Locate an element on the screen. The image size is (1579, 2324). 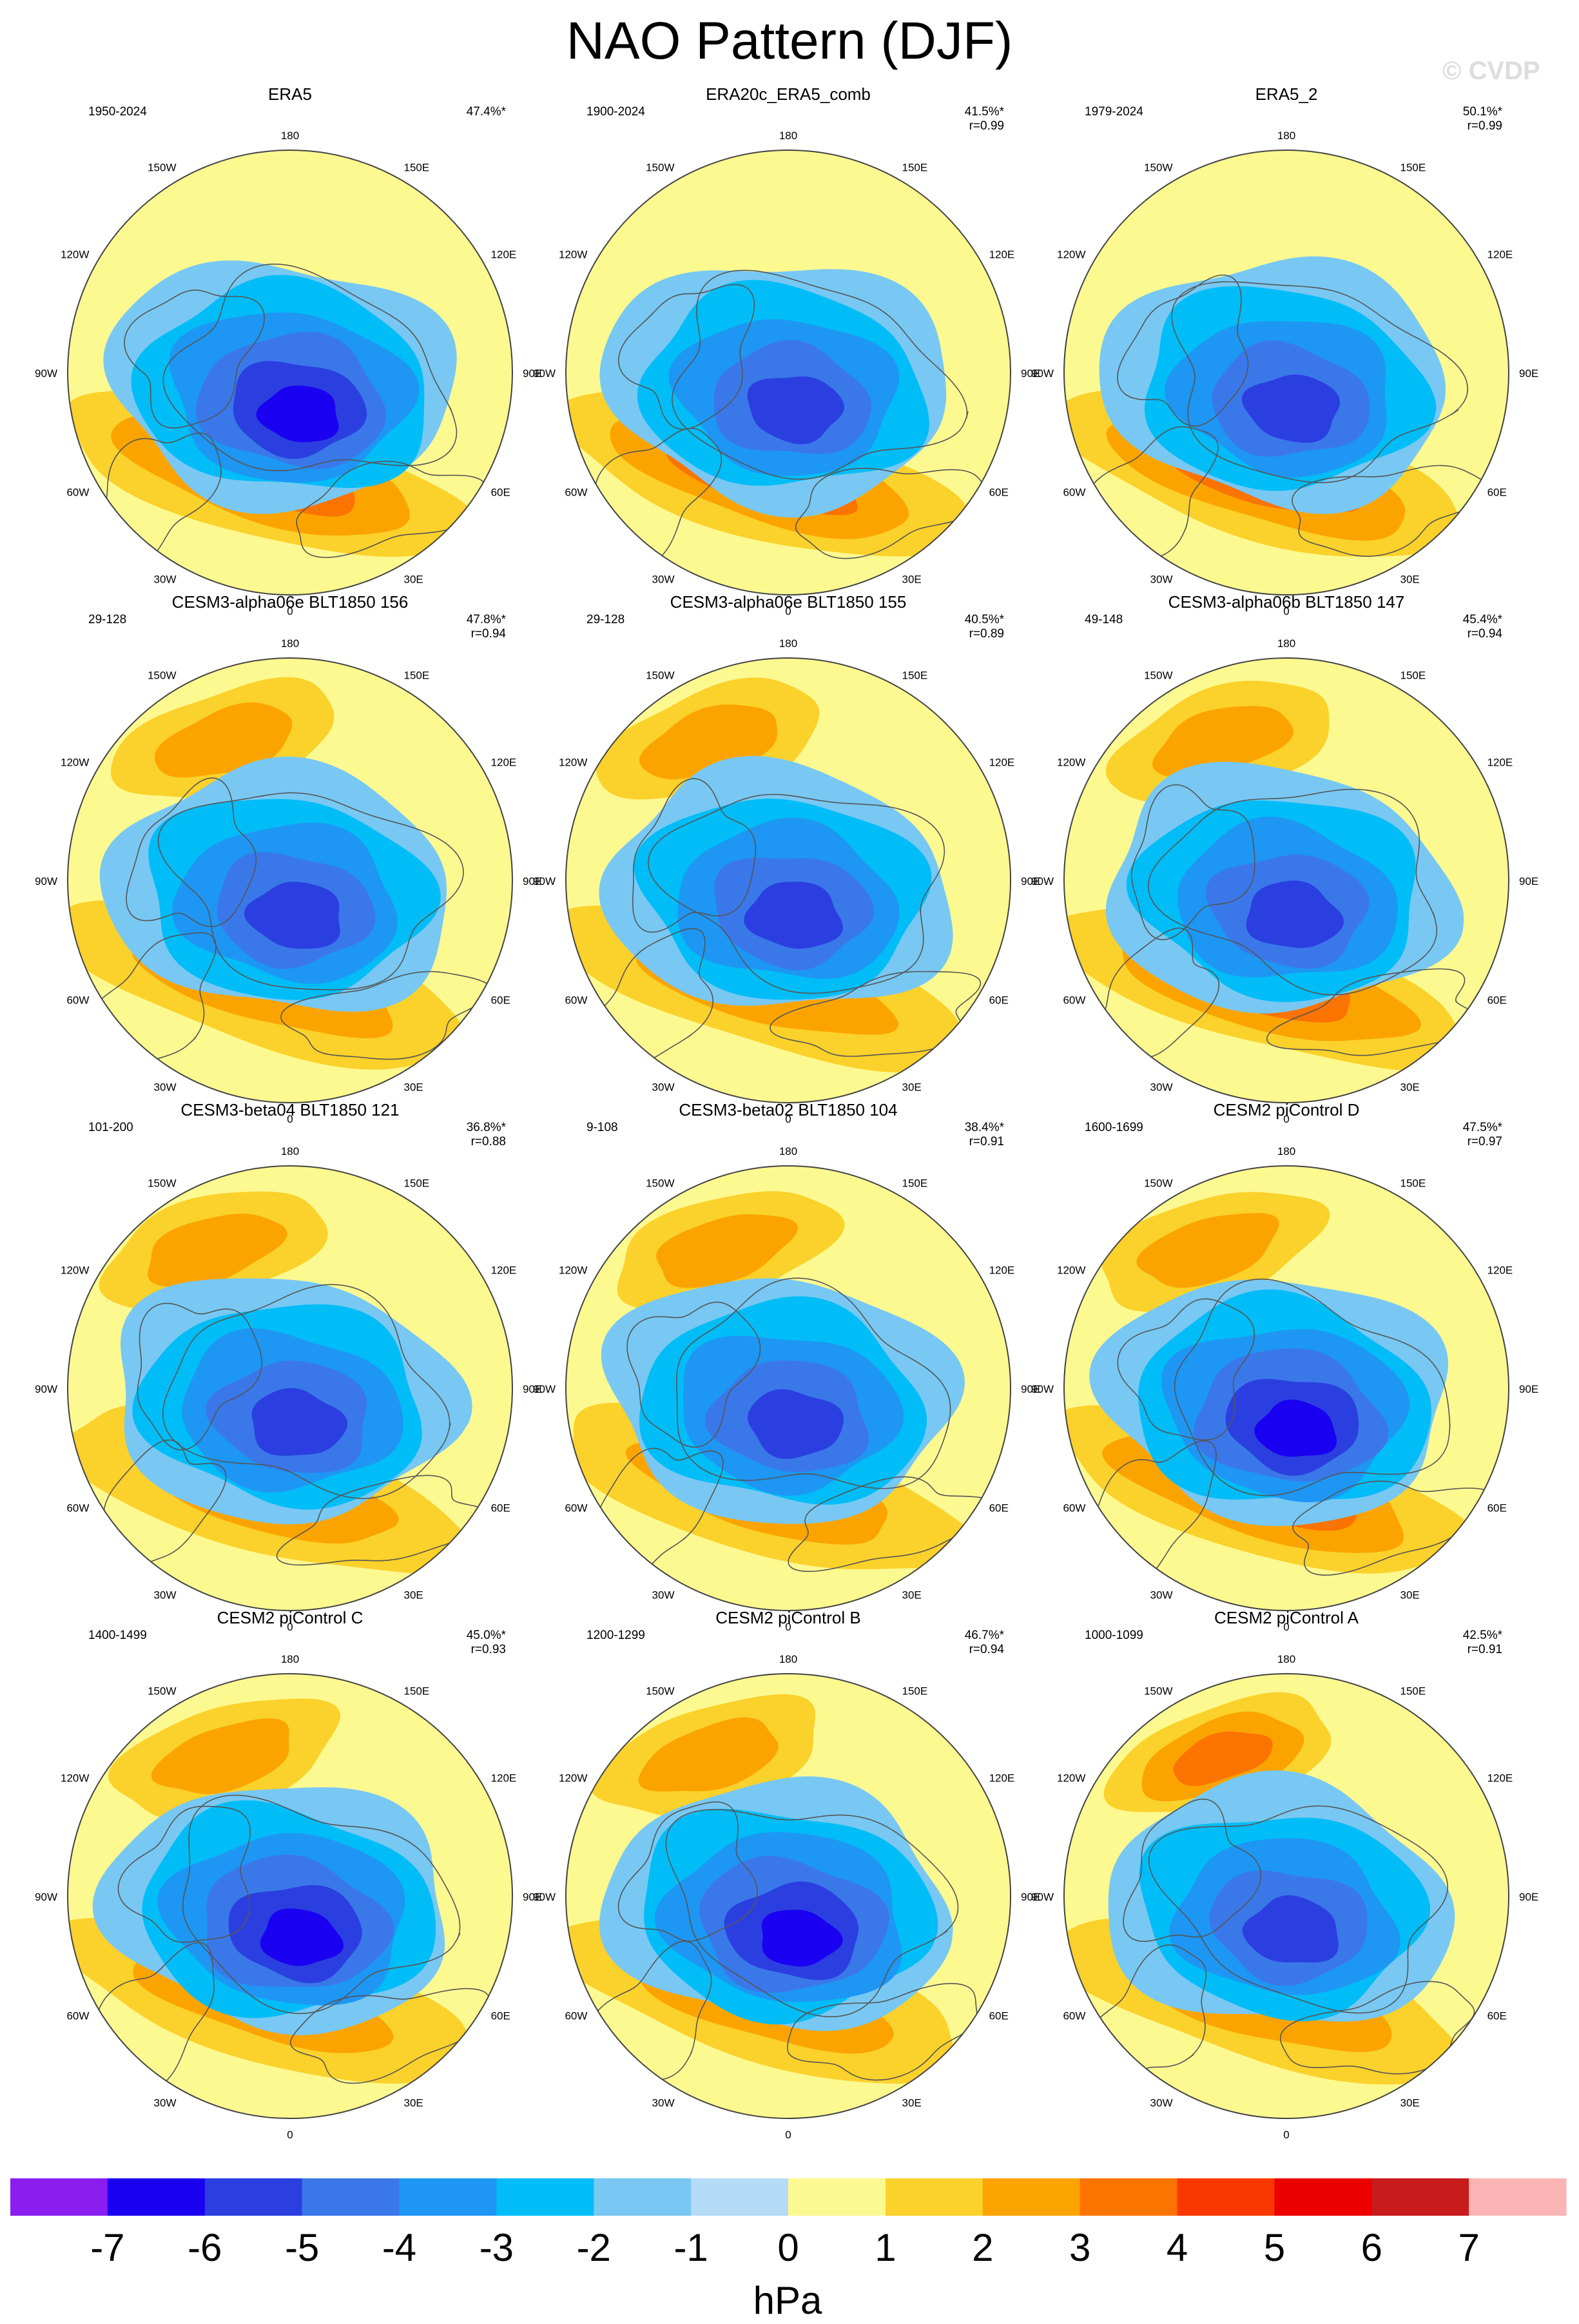
panel-variance: 47.4%* is located at coordinates (487, 112).